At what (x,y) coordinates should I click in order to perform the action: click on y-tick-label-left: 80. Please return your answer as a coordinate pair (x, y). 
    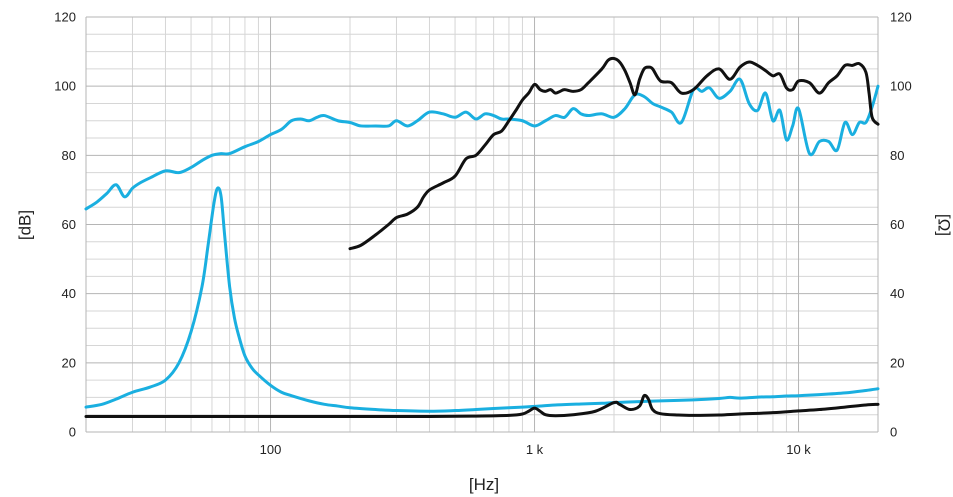
    Looking at the image, I should click on (69, 155).